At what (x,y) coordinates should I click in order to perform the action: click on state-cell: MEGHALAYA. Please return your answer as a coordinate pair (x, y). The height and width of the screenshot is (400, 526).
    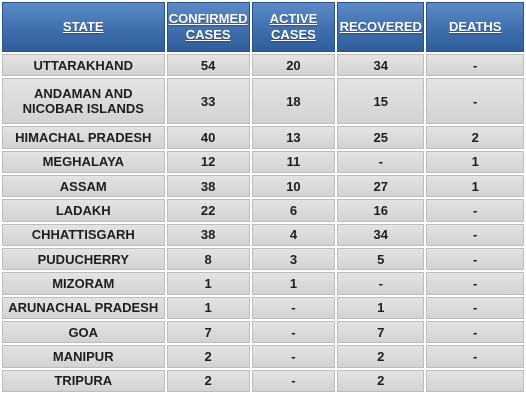
    Looking at the image, I should click on (83, 161).